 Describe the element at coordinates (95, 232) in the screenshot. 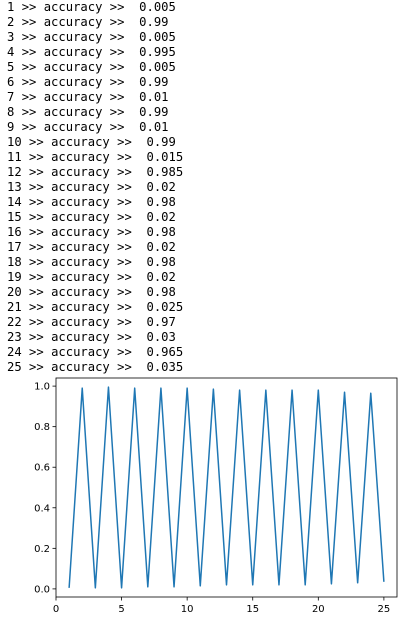

I see `output-line: 16 >> accuracy >> 0.98` at that location.